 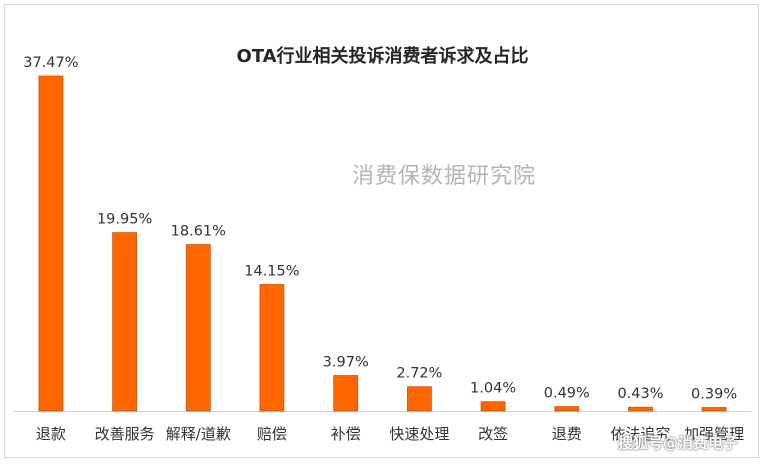 I want to click on watermark-text: 消费保数据研究院, so click(x=444, y=176).